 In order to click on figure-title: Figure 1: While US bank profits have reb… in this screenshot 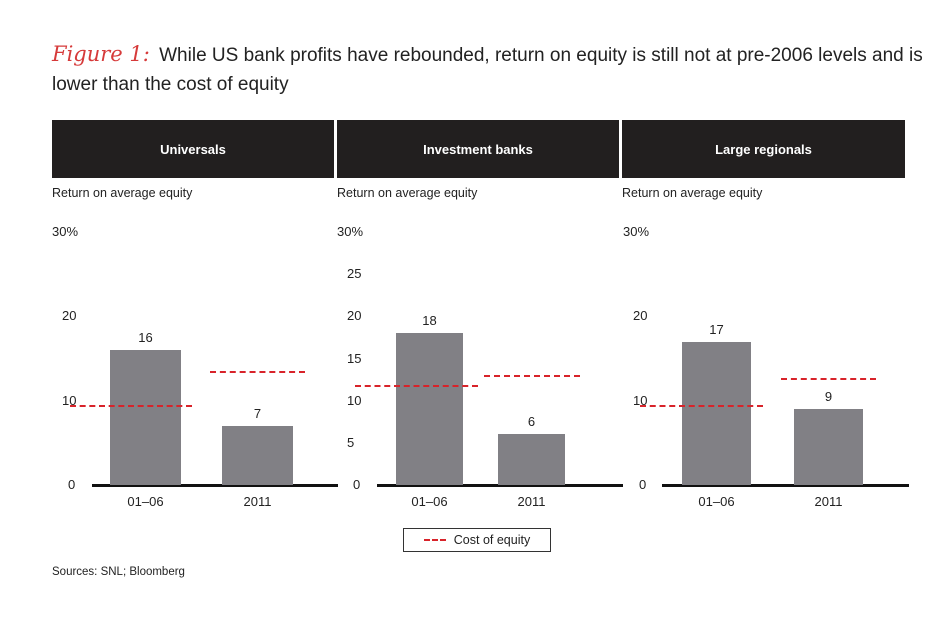, I will do `click(492, 69)`.